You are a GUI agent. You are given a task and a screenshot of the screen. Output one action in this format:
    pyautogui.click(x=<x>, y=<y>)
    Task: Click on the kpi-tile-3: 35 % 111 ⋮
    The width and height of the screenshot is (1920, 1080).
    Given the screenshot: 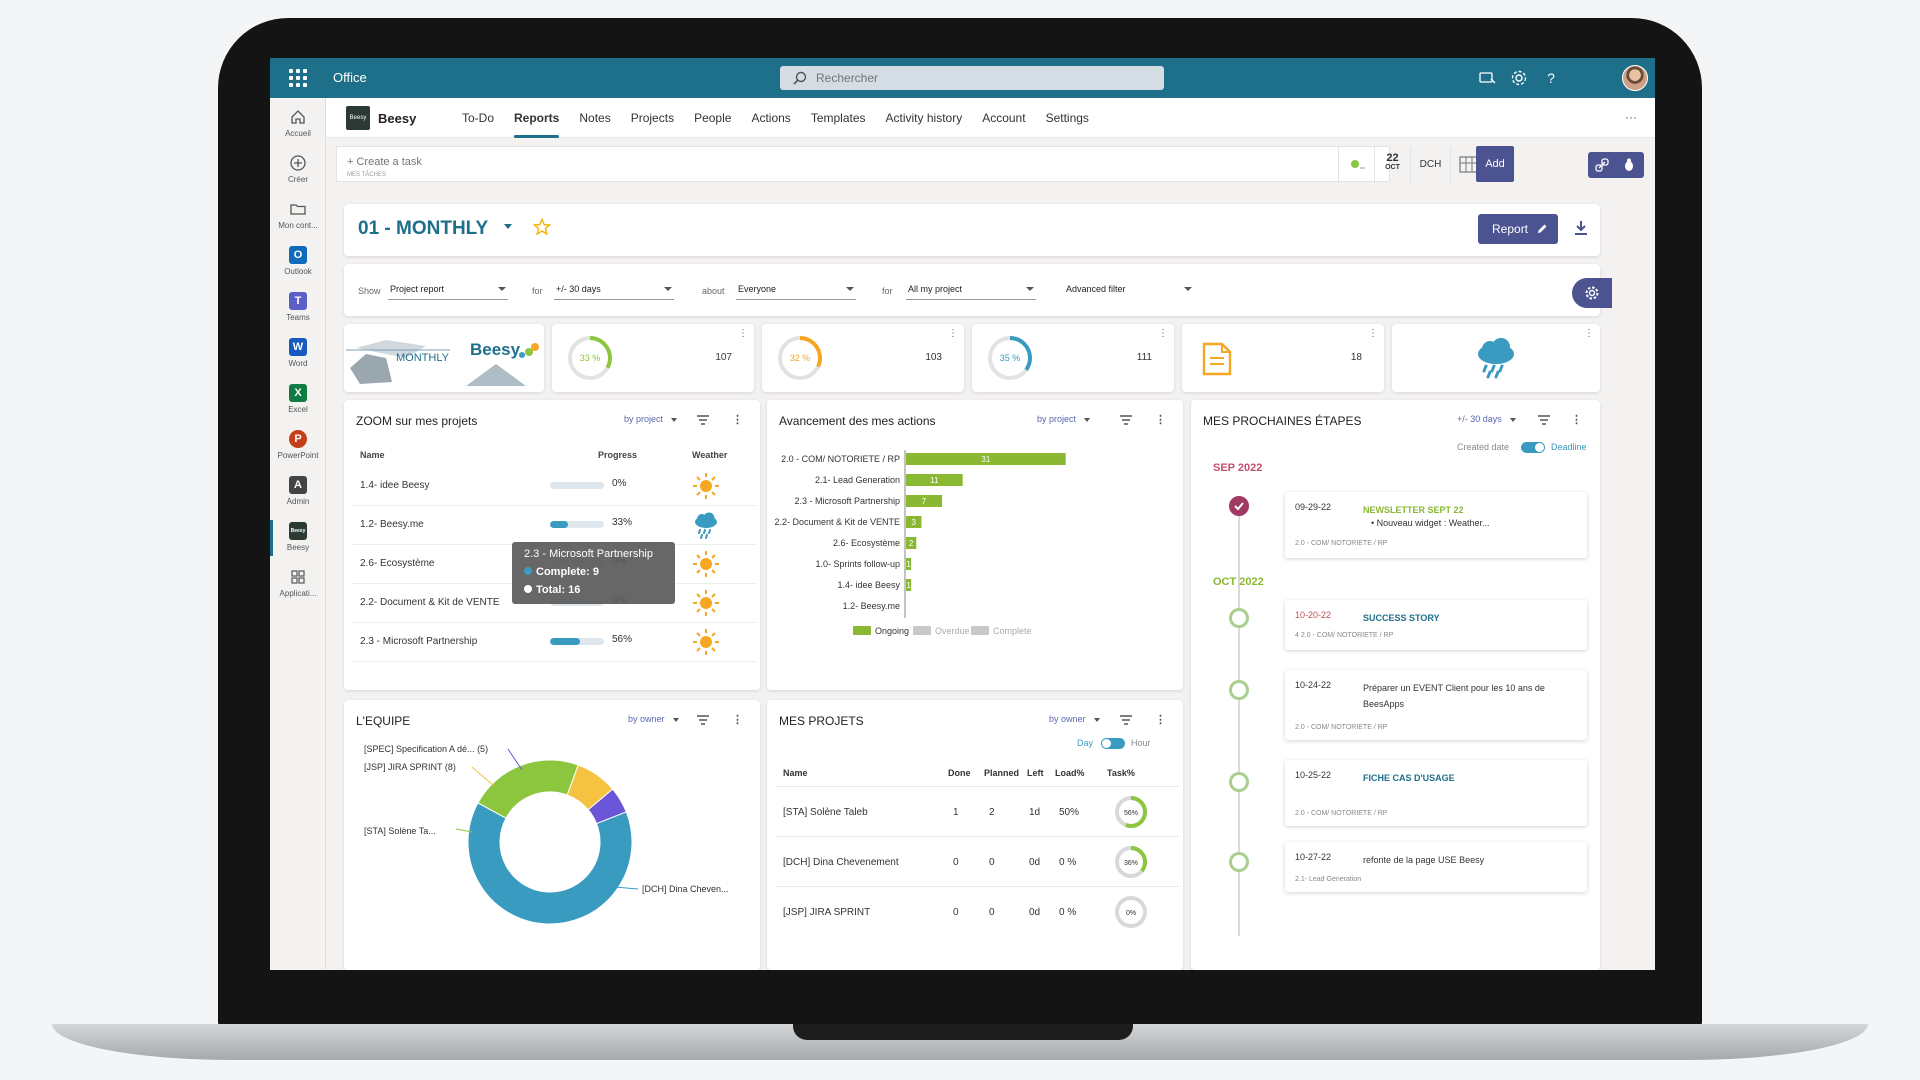 What is the action you would take?
    pyautogui.click(x=1073, y=358)
    